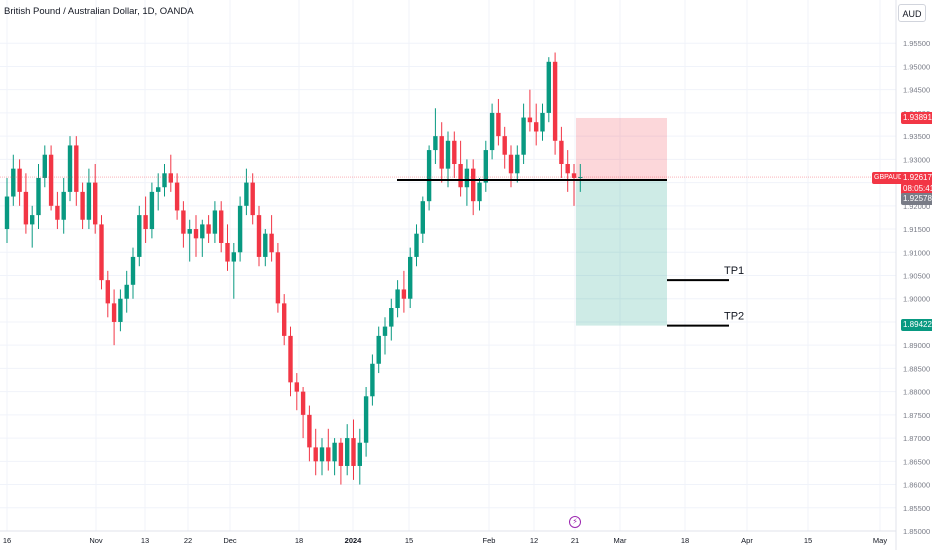 The width and height of the screenshot is (932, 550). Describe the element at coordinates (916, 66) in the screenshot. I see `y-tick-label: 1.95000` at that location.